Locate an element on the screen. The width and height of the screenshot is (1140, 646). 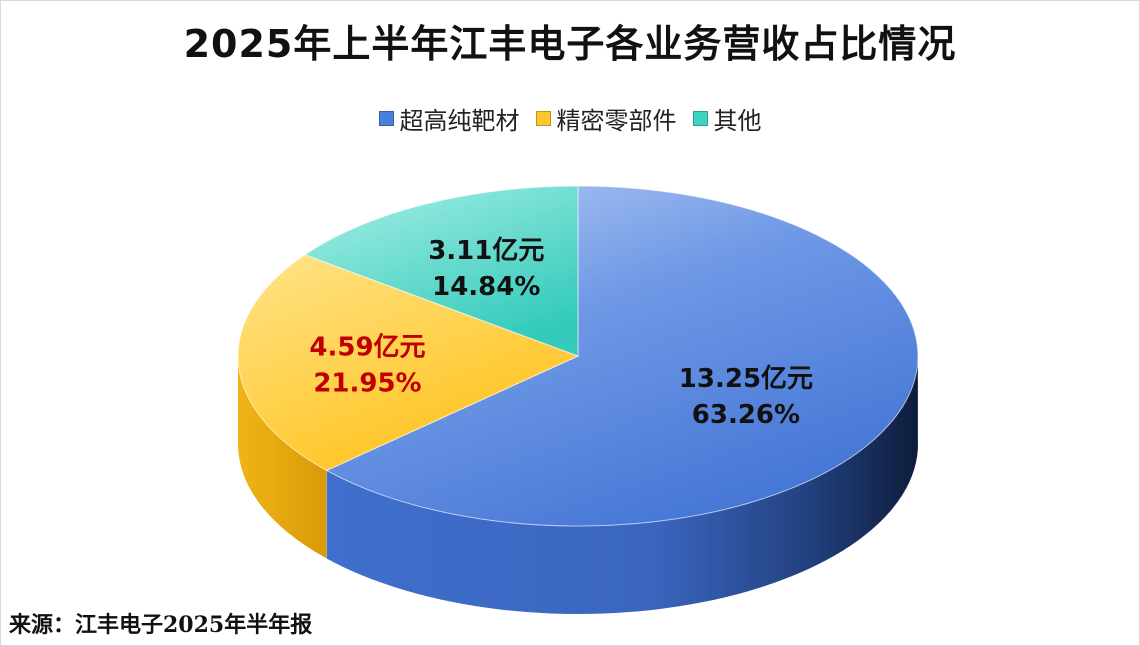
legend-item-other: 其他 is located at coordinates (727, 118).